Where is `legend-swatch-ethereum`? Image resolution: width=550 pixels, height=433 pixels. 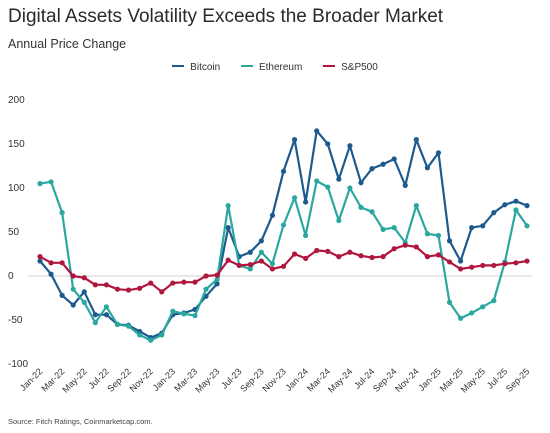 legend-swatch-ethereum is located at coordinates (246, 66).